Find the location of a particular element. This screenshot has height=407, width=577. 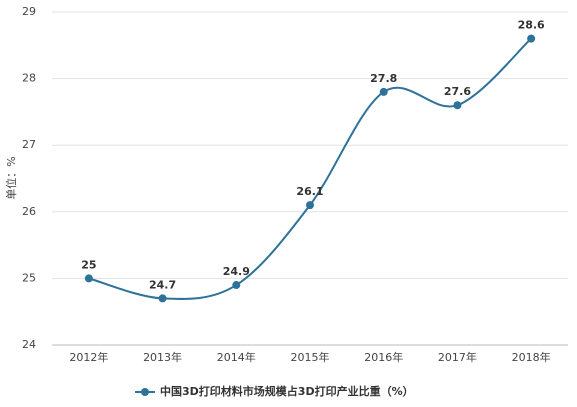

y-tick-label: 26 is located at coordinates (29, 211).